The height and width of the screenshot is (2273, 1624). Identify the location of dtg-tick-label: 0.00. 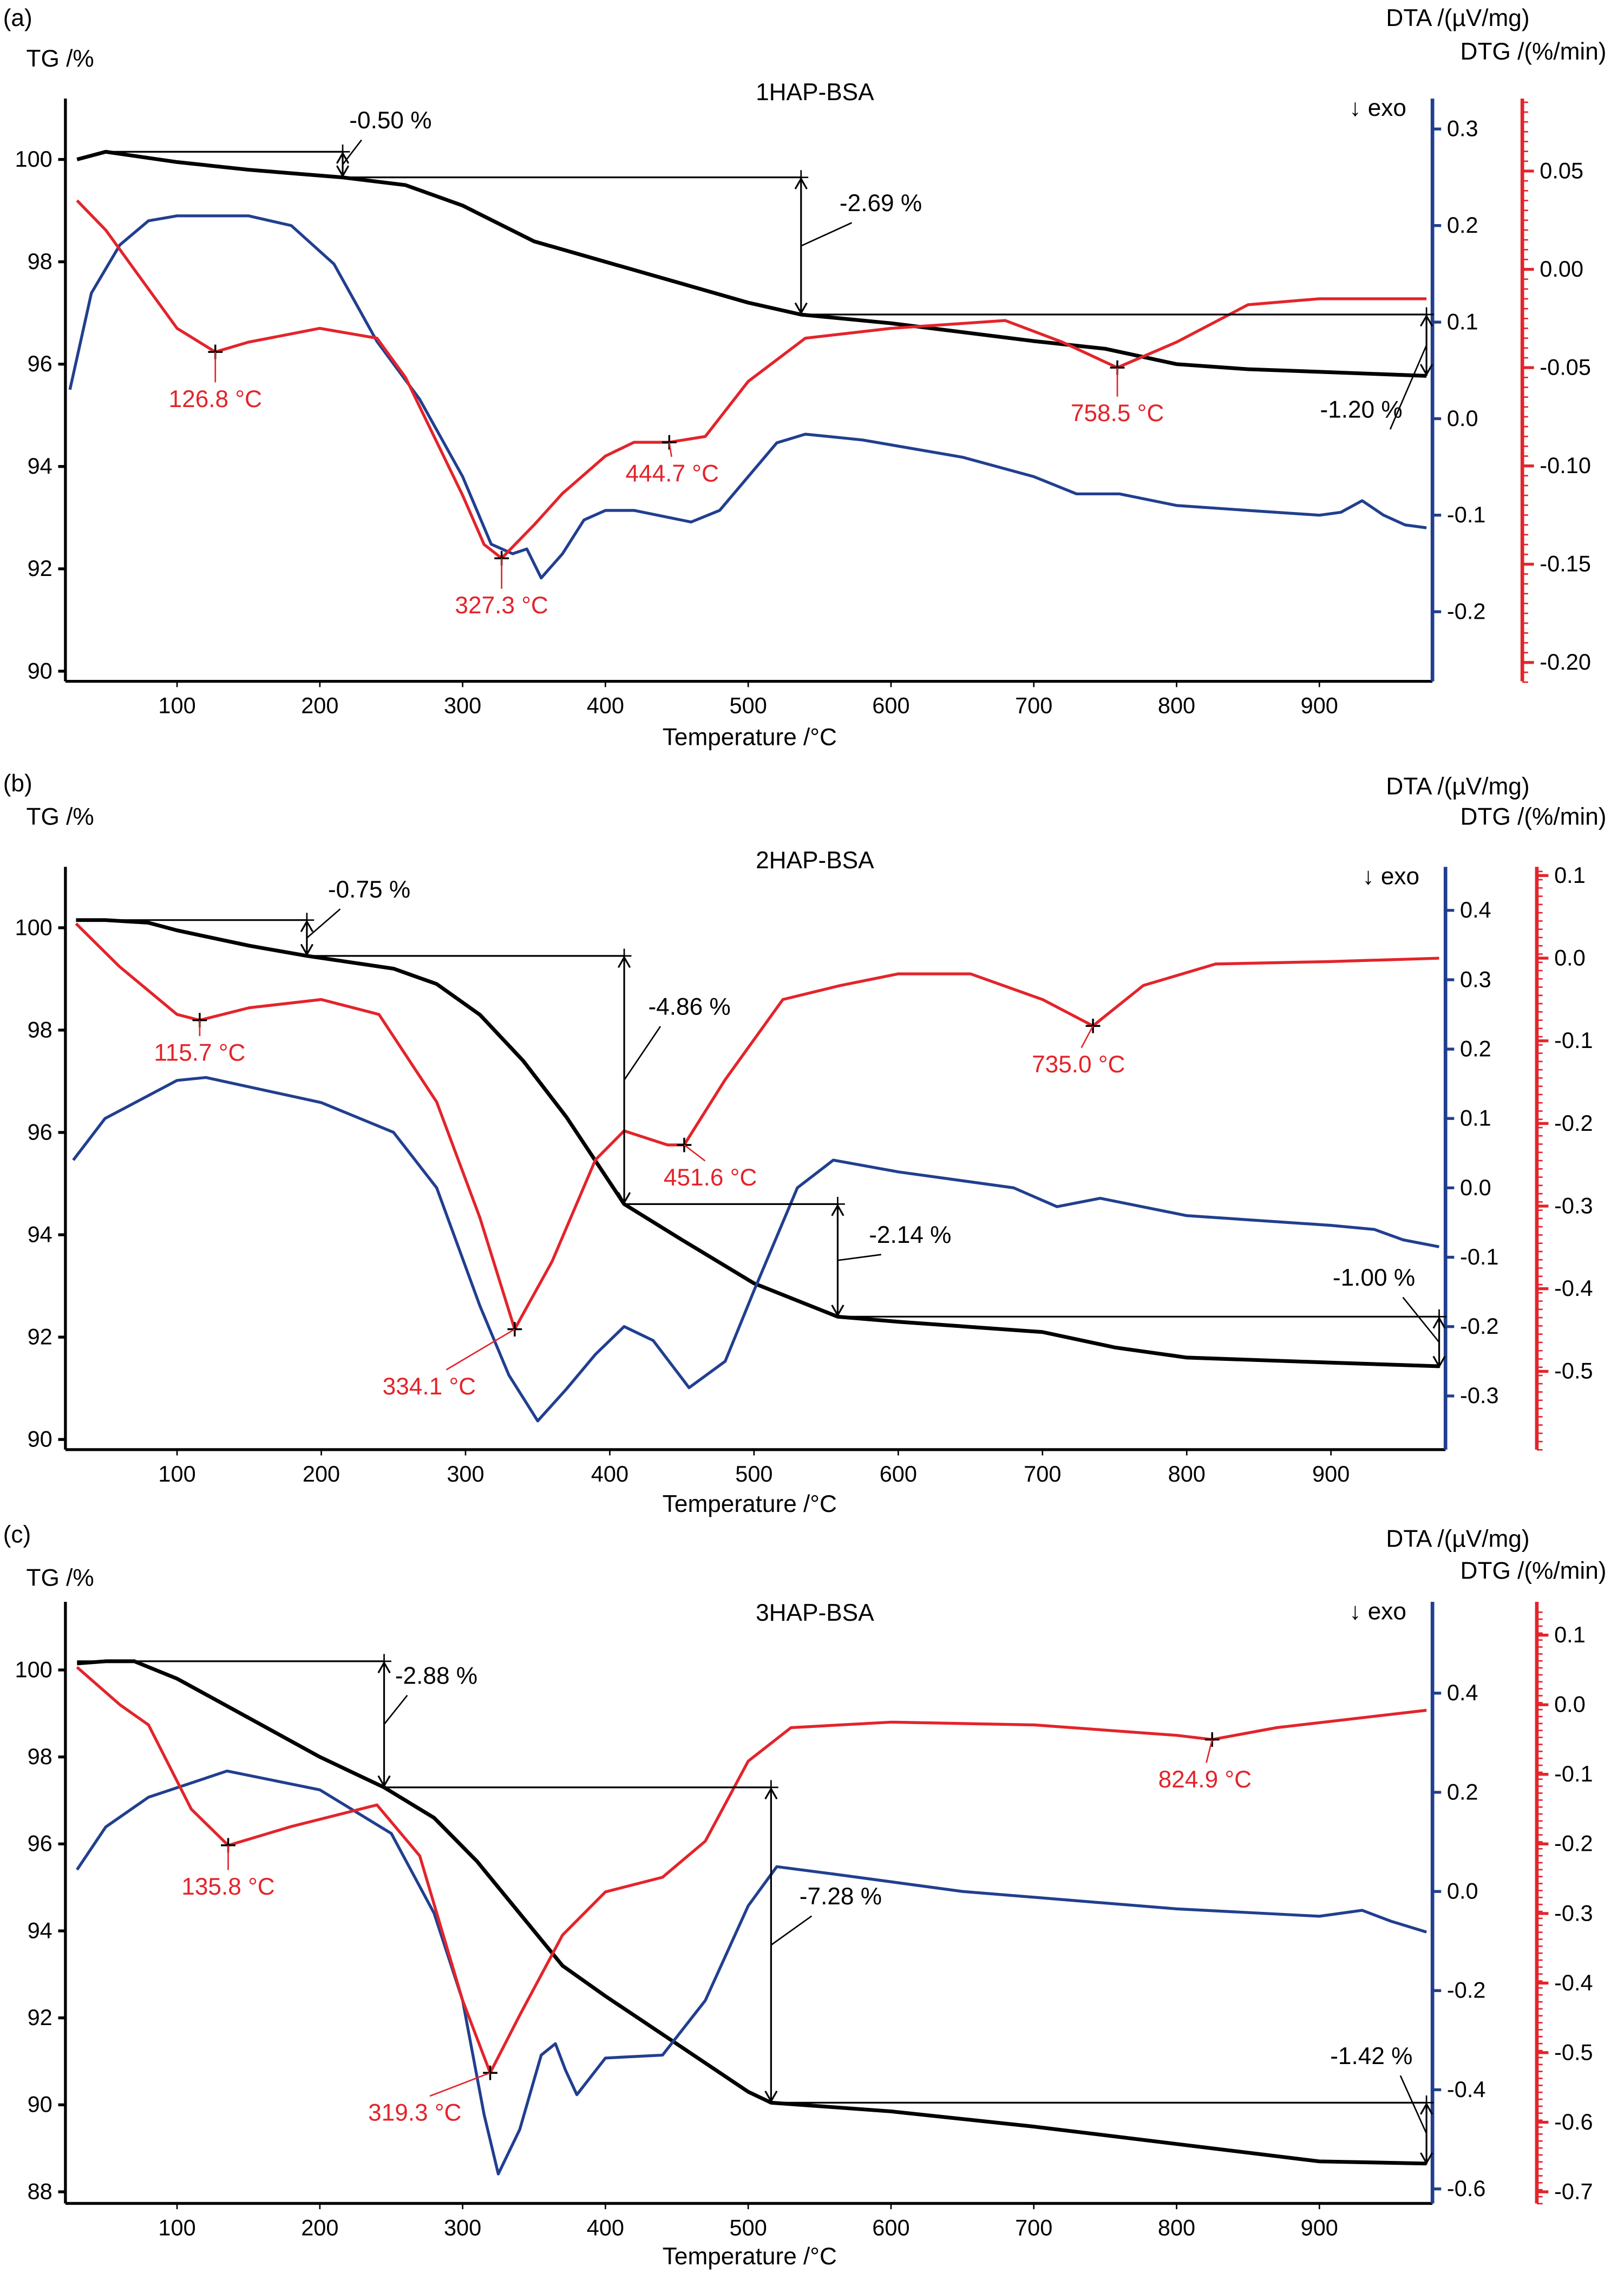
(1561, 268).